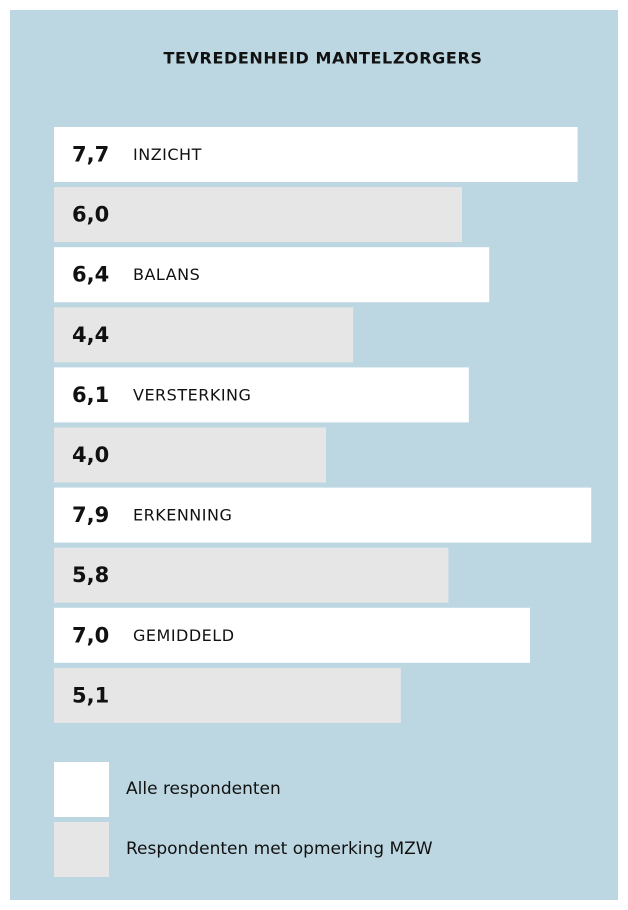  What do you see at coordinates (90, 455) in the screenshot?
I see `value-label: 4,0` at bounding box center [90, 455].